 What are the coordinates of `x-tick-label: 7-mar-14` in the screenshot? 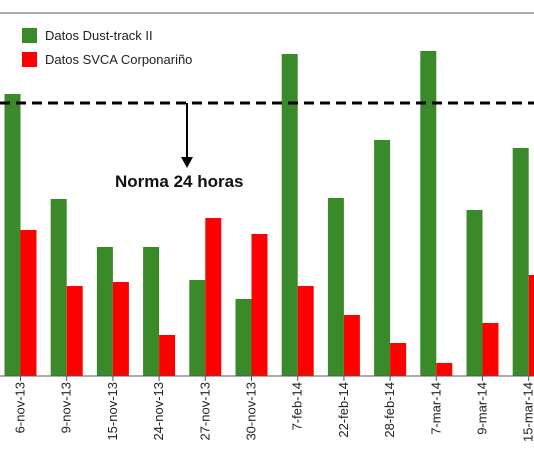 It's located at (435, 408).